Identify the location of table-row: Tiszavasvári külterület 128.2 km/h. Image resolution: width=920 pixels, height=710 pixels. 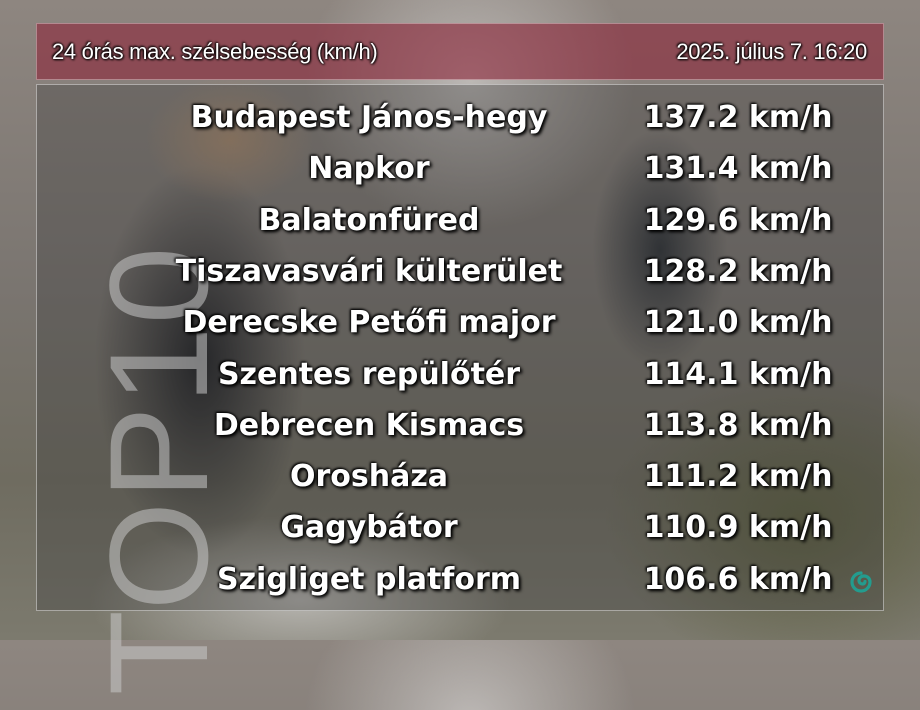
(461, 271).